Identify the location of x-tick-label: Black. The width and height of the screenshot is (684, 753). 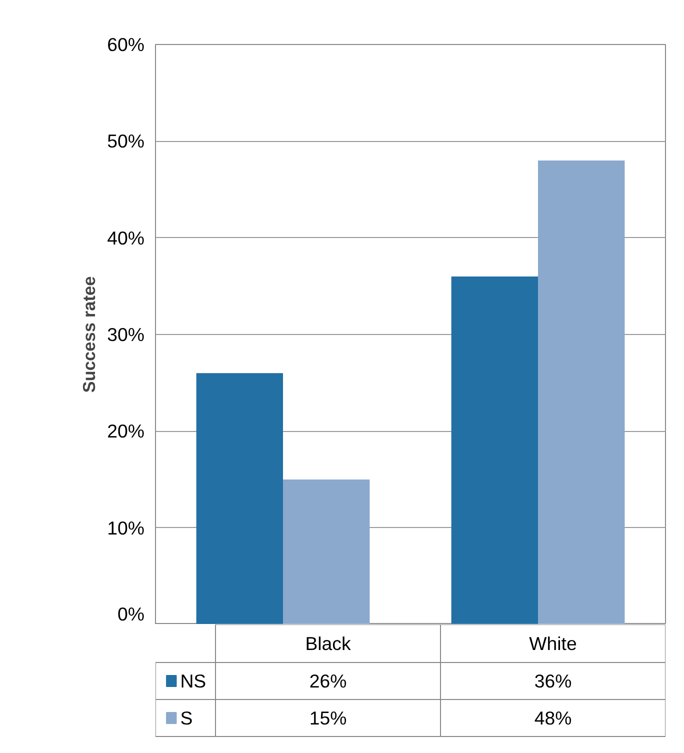
(328, 643).